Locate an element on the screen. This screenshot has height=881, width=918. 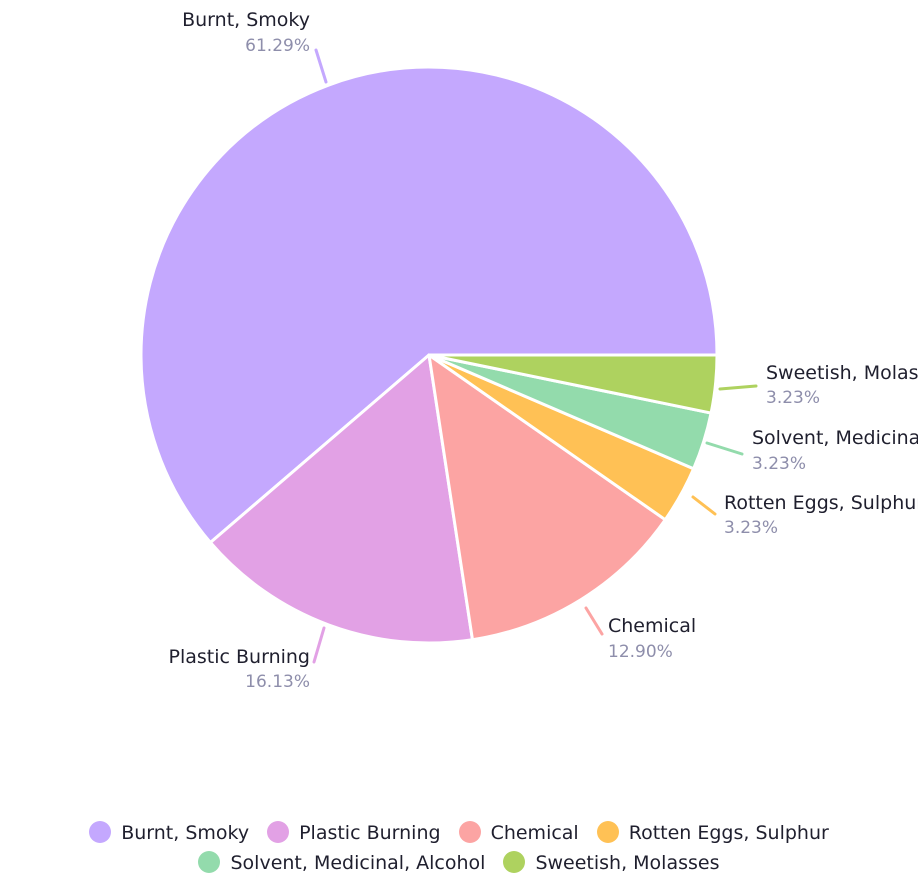
slice-label-name: Burnt, Smoky is located at coordinates (246, 20).